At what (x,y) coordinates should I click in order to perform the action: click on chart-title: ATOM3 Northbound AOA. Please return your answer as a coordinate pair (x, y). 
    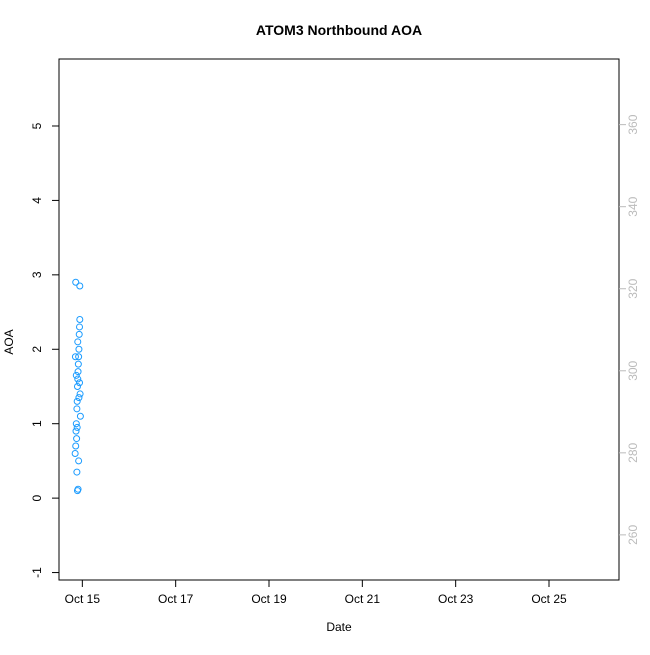
    Looking at the image, I should click on (339, 30).